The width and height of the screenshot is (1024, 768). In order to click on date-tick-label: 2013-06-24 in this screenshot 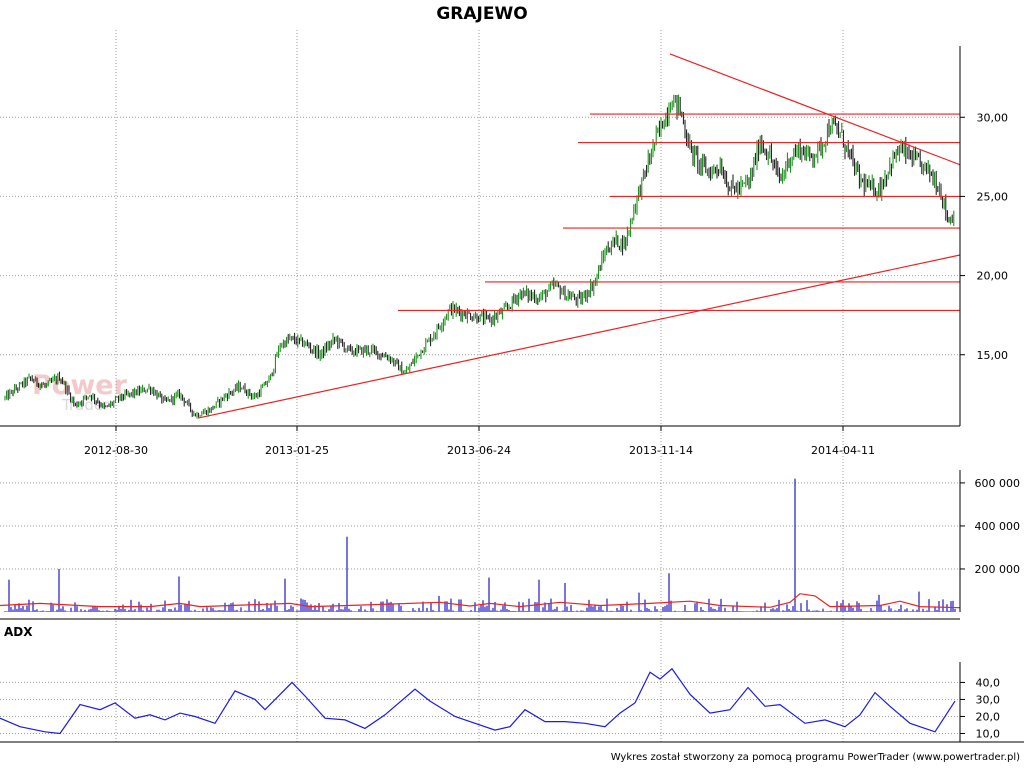, I will do `click(479, 450)`.